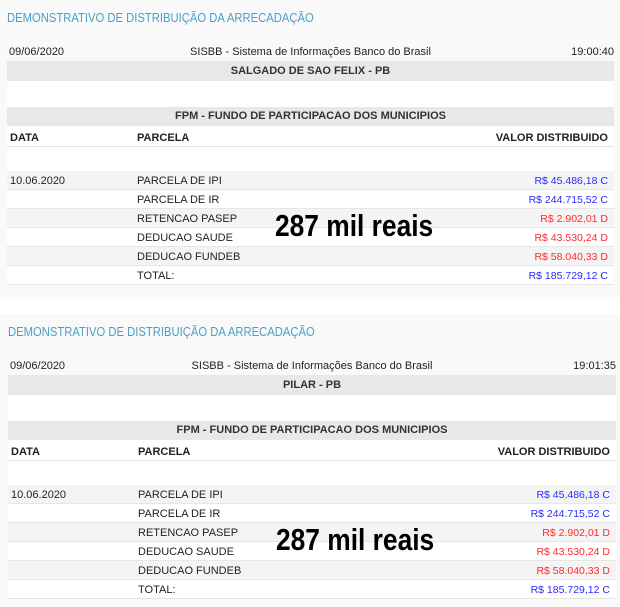  I want to click on report-time: 19:00:40, so click(592, 52).